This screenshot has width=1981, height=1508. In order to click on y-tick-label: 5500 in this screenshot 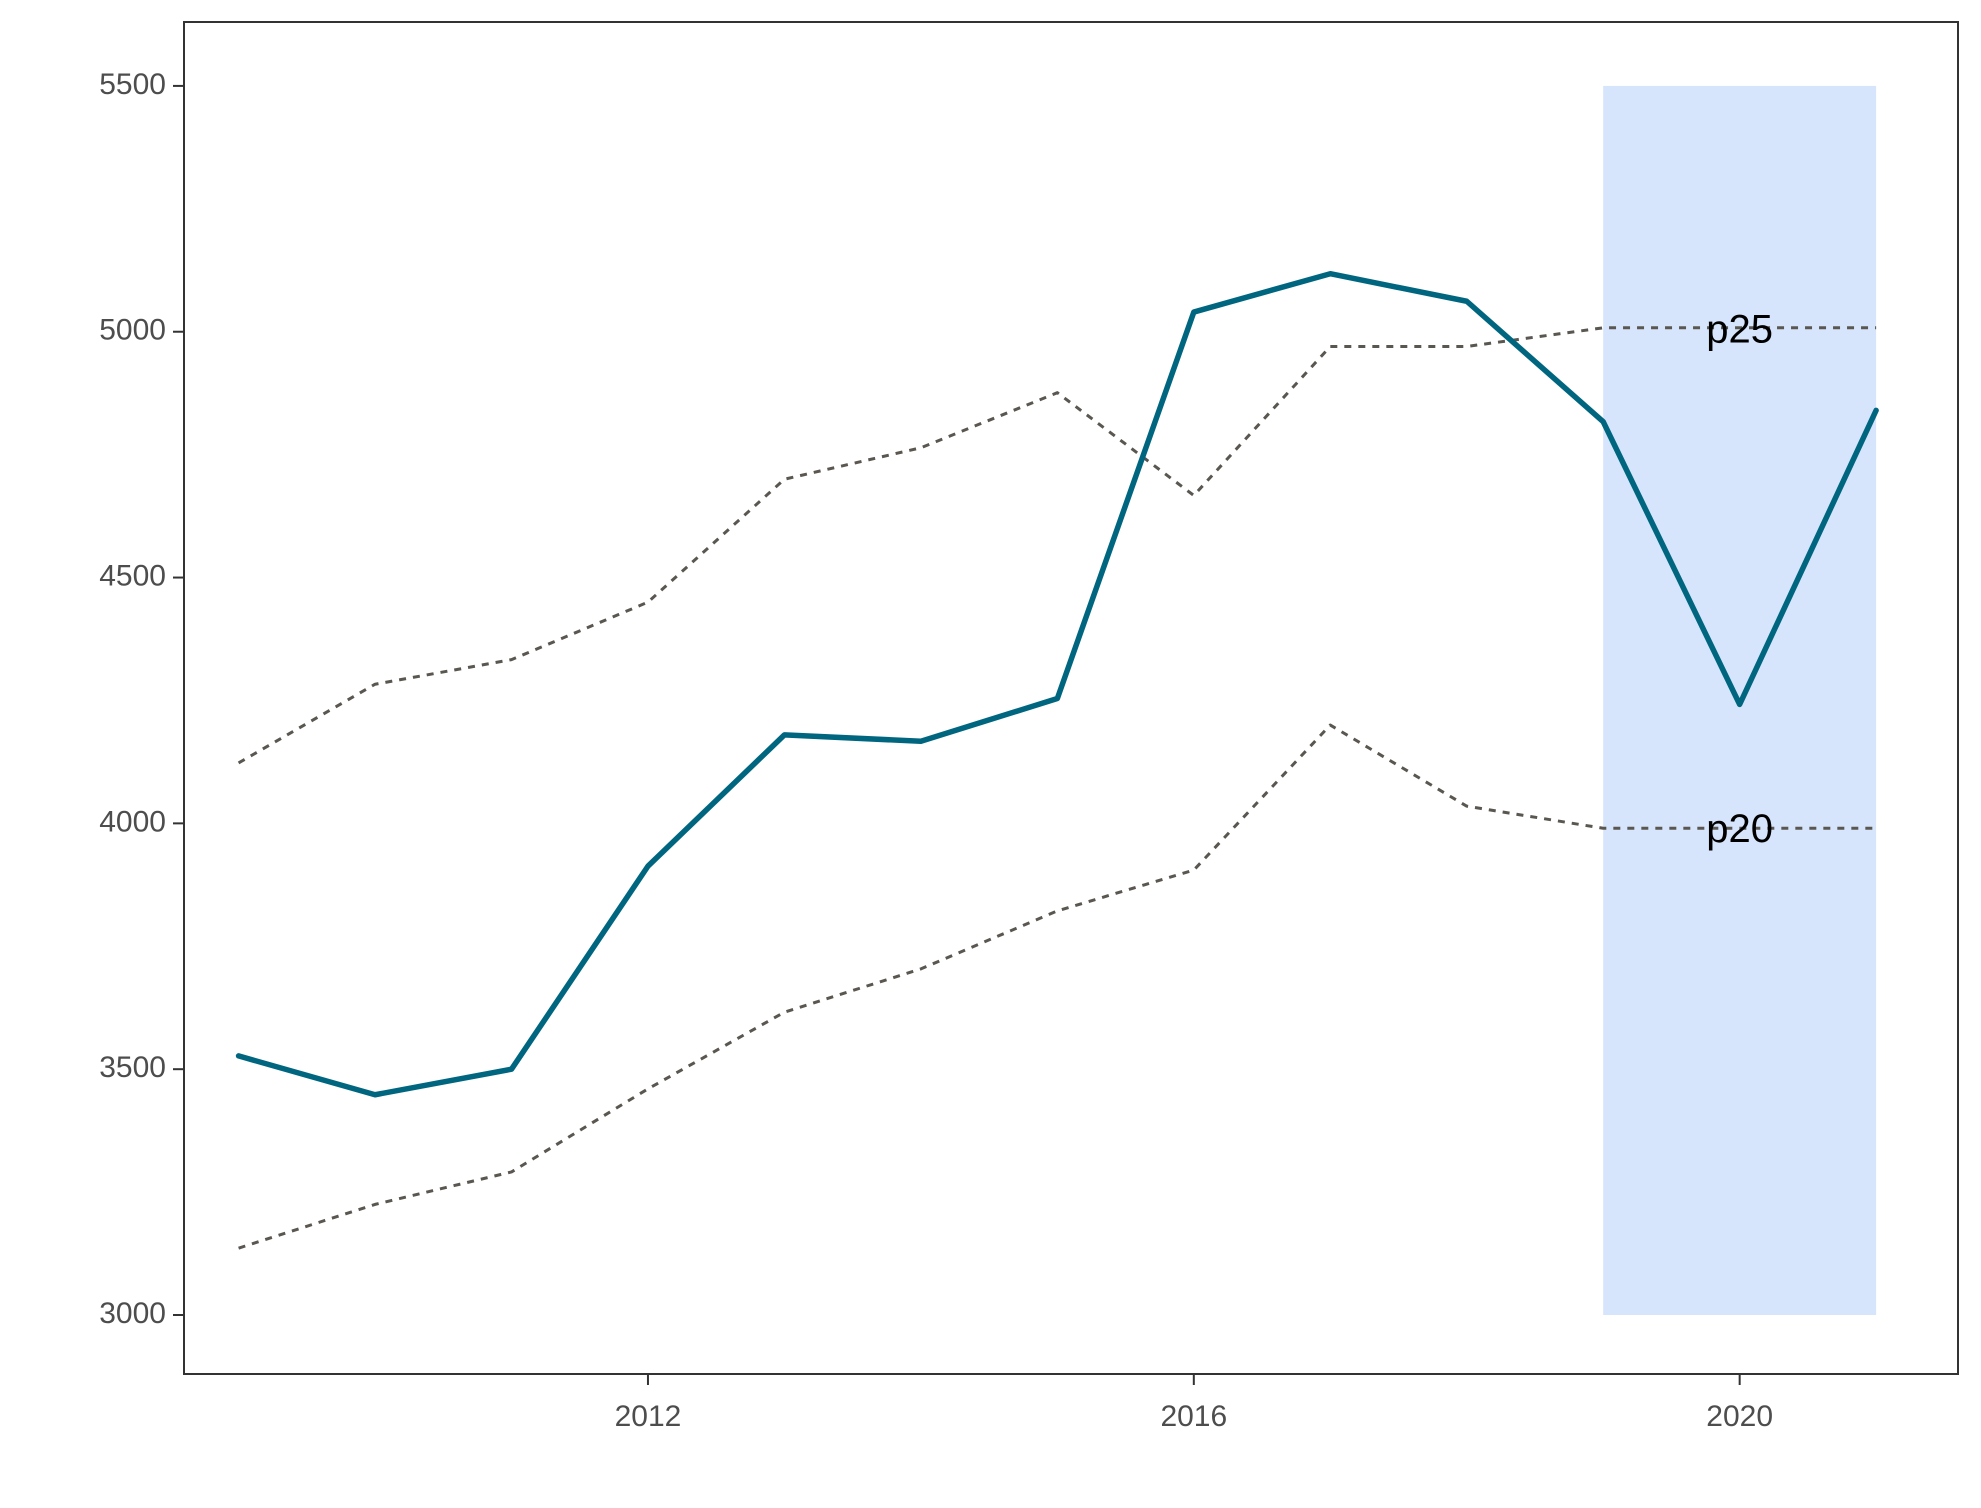, I will do `click(132, 84)`.